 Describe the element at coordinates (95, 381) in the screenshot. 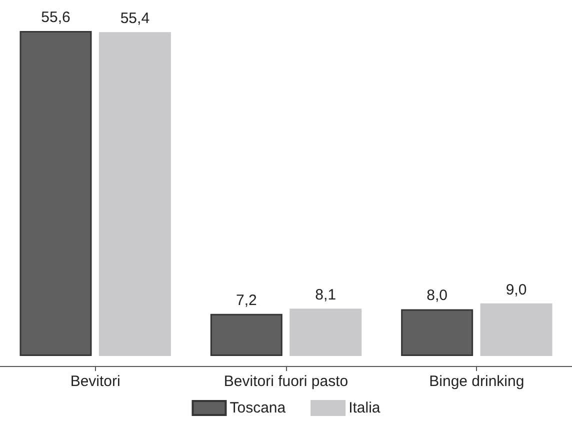

I see `x-tick-label: Bevitori` at that location.